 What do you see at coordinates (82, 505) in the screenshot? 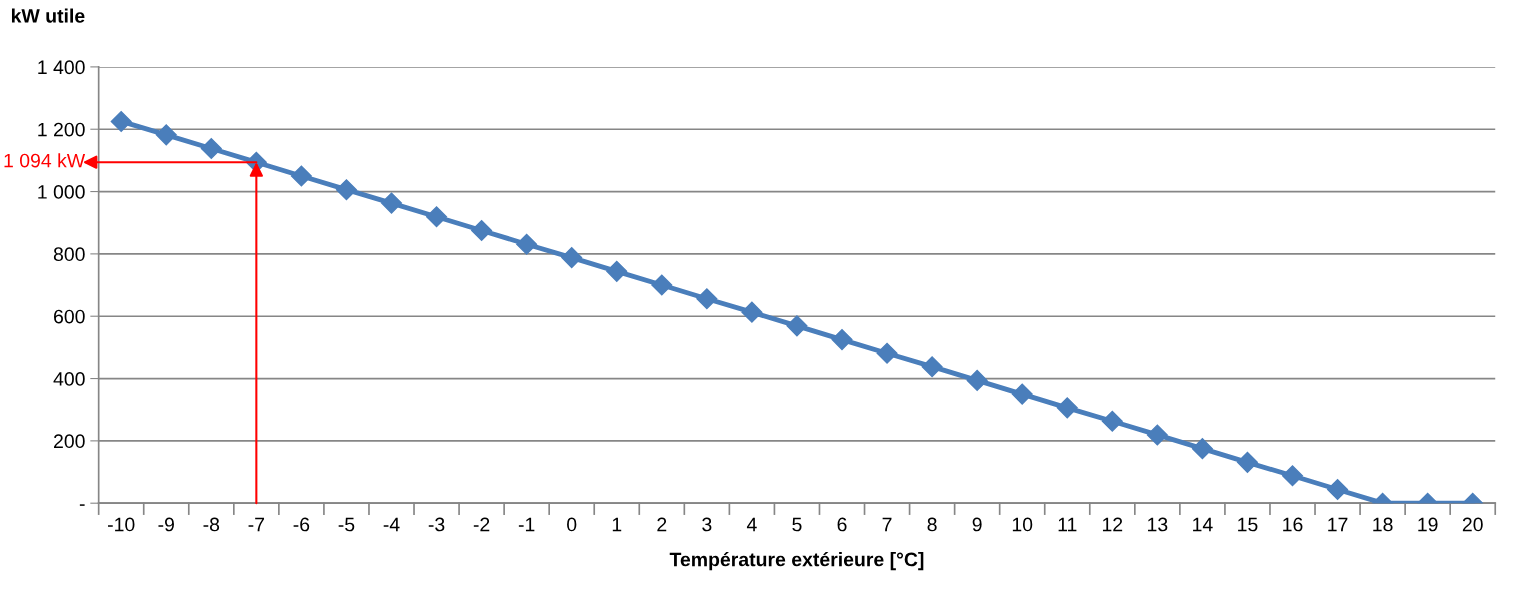
I see `y-tick-label: -` at bounding box center [82, 505].